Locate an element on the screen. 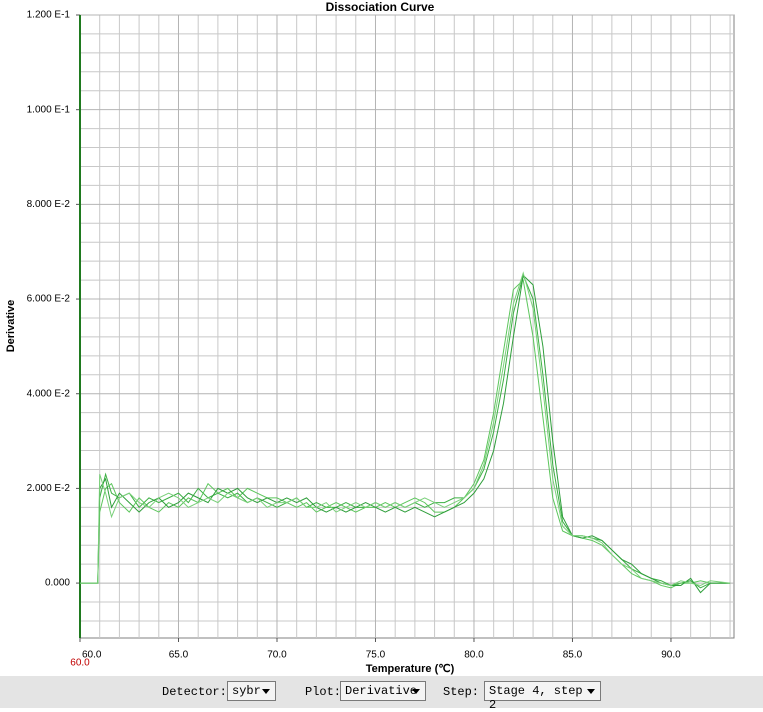  x-tick-label: 65.0 is located at coordinates (179, 655).